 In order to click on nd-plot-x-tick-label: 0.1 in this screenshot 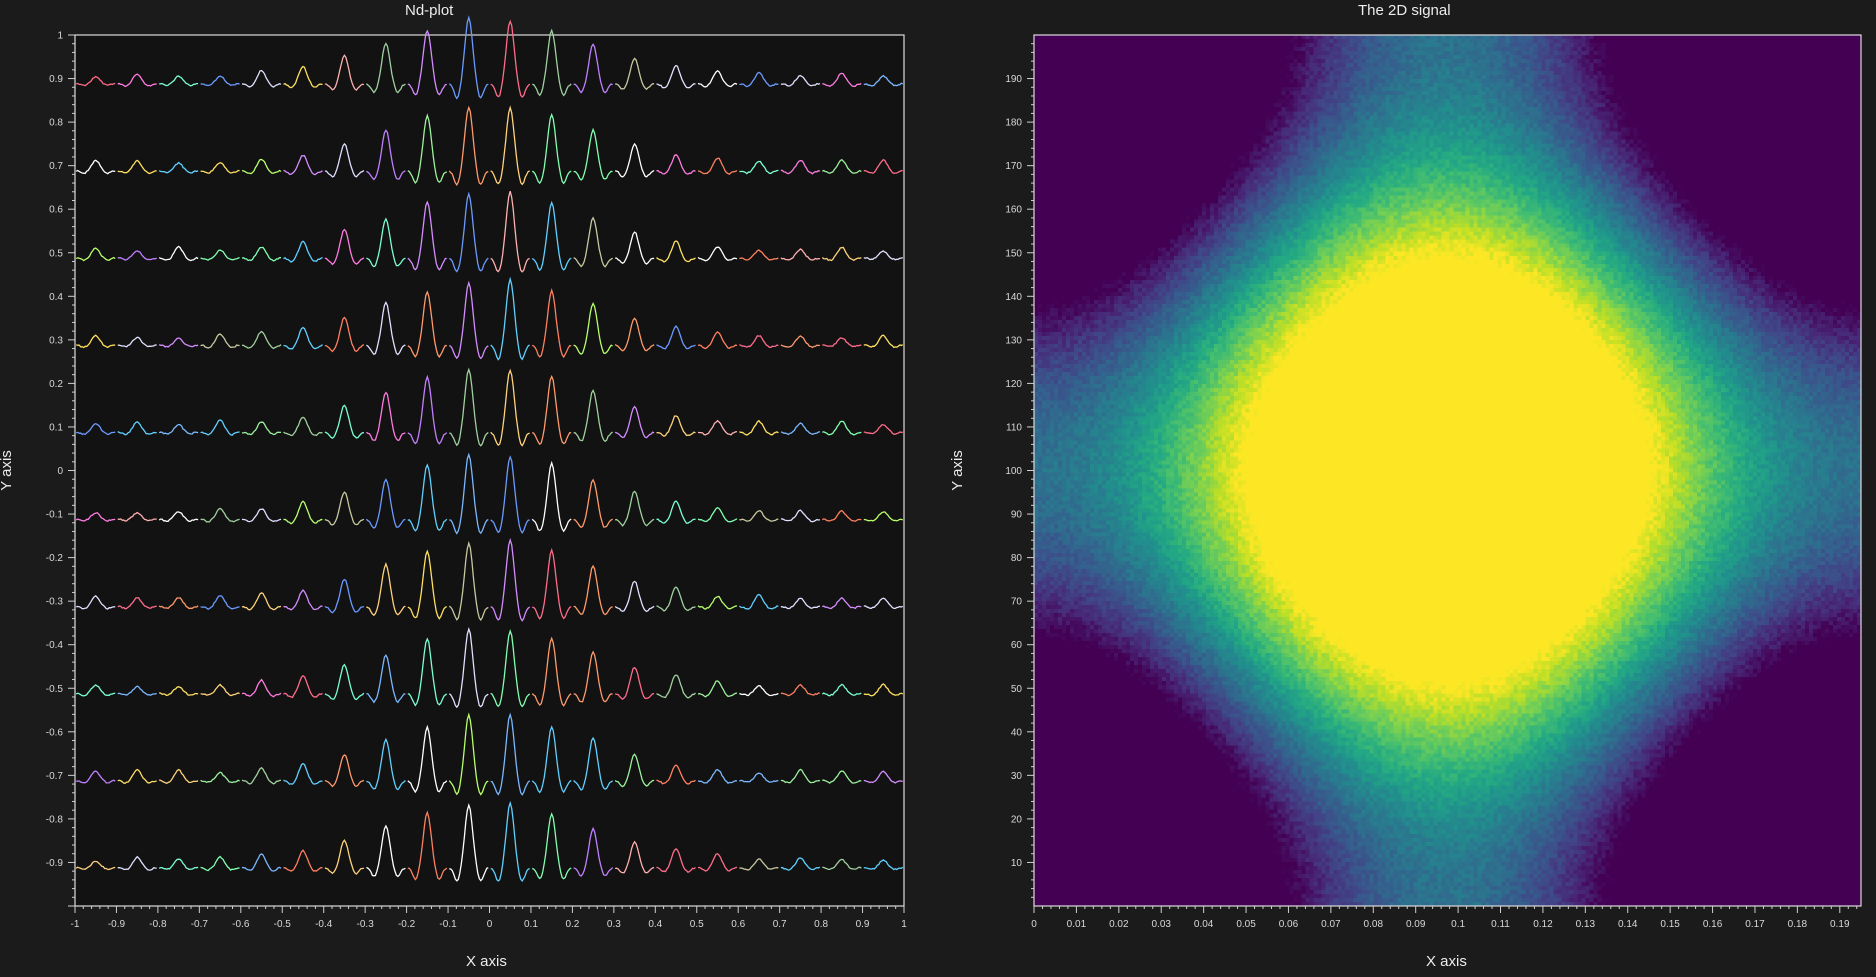, I will do `click(531, 924)`.